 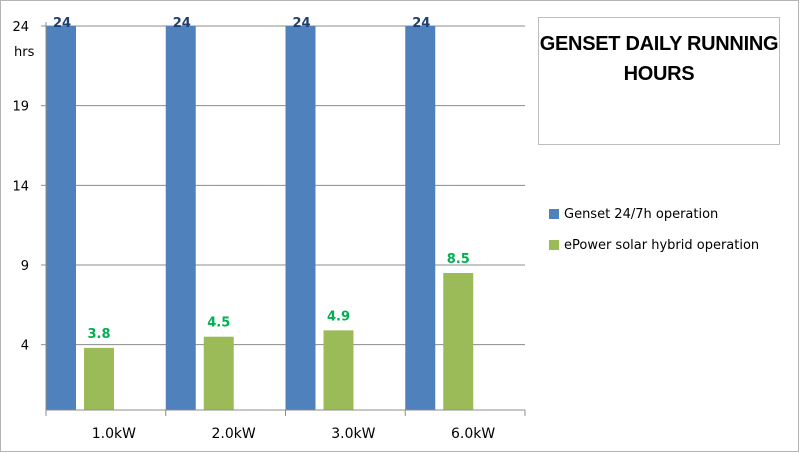 I want to click on legend-swatch-epower, so click(x=554, y=245).